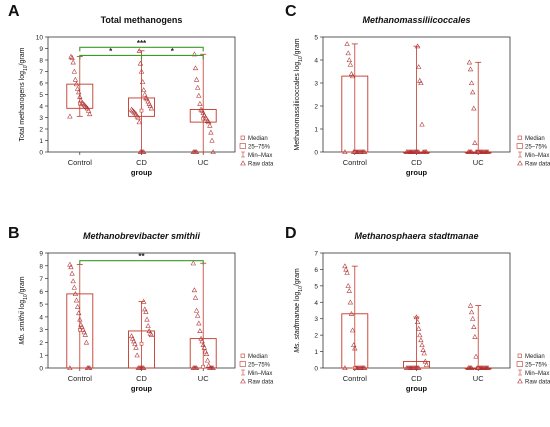 The width and height of the screenshot is (550, 427). Describe the element at coordinates (478, 378) in the screenshot. I see `x-tick-label: UC` at that location.